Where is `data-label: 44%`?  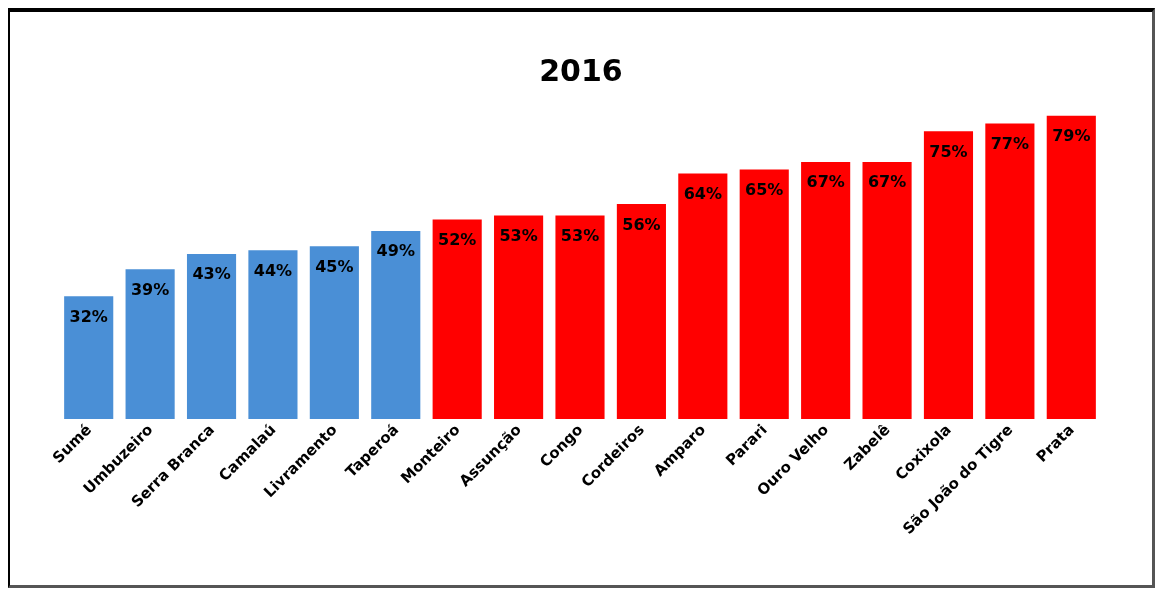 data-label: 44% is located at coordinates (273, 270).